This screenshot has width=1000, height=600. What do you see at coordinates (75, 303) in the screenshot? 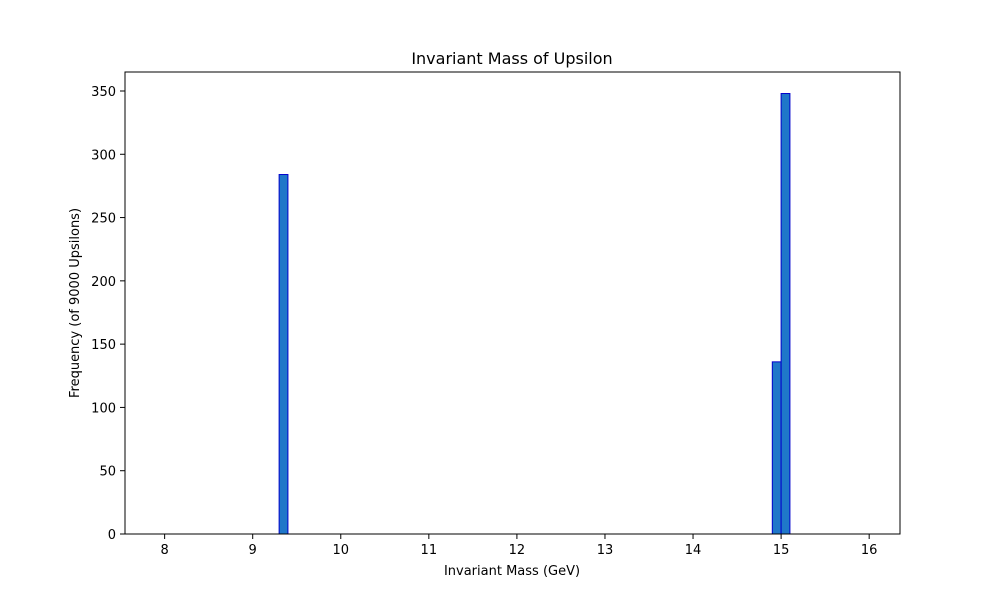
I see `y-axis-label: Frequency (of 9000 Upsilons)` at bounding box center [75, 303].